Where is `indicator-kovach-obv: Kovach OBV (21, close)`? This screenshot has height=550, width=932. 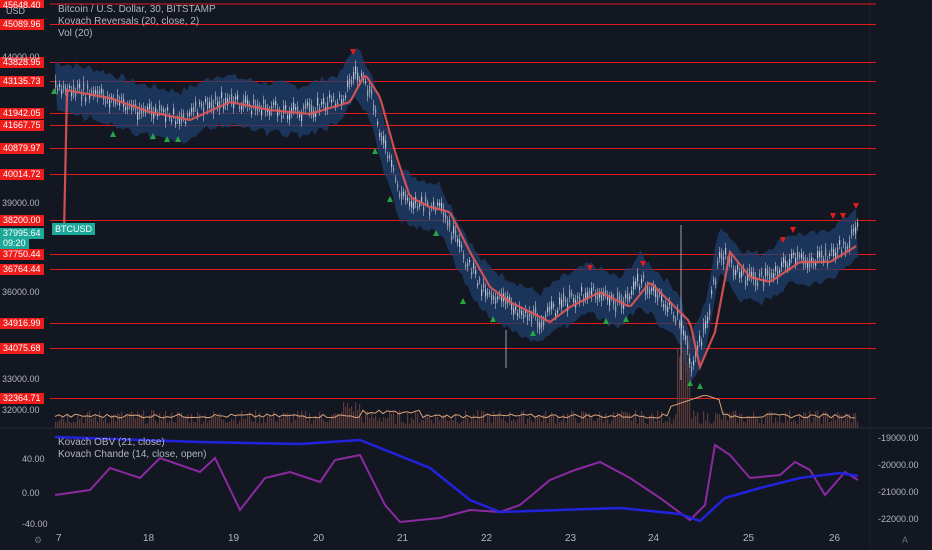 indicator-kovach-obv: Kovach OBV (21, close) is located at coordinates (111, 442).